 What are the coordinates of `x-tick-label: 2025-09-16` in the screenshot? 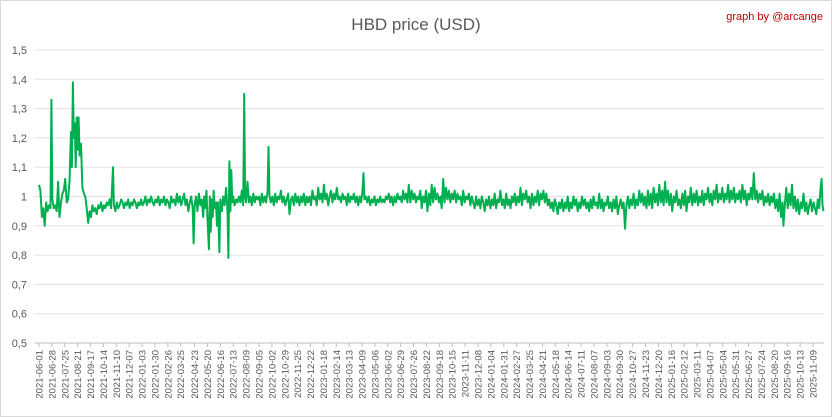 It's located at (788, 374).